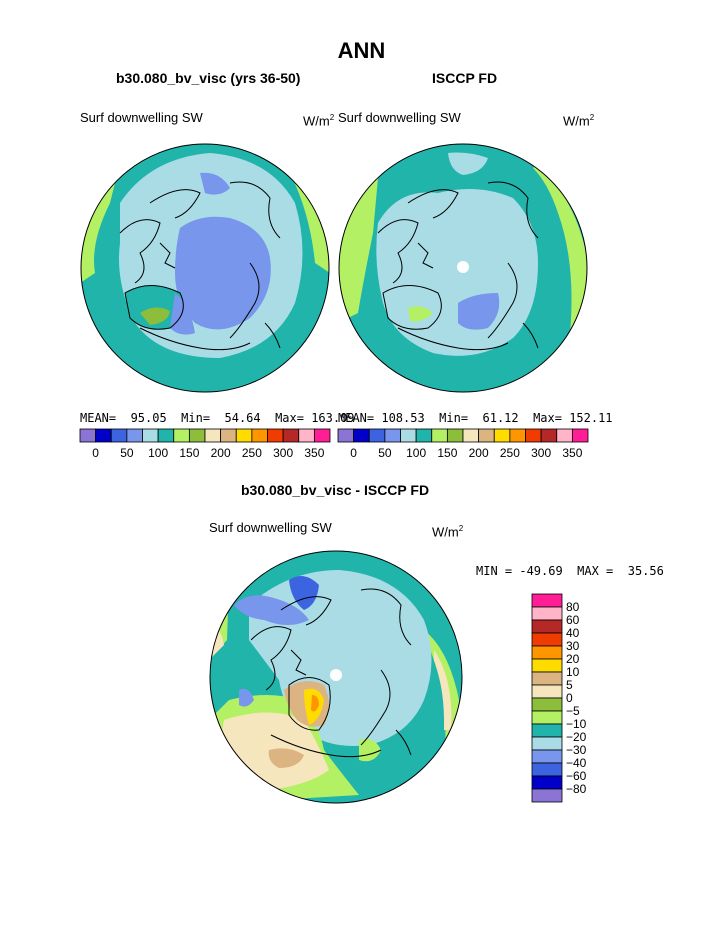  What do you see at coordinates (463, 454) in the screenshot?
I see `right-colorbar-ticks: 0 50 100 150 200 250 300 350` at bounding box center [463, 454].